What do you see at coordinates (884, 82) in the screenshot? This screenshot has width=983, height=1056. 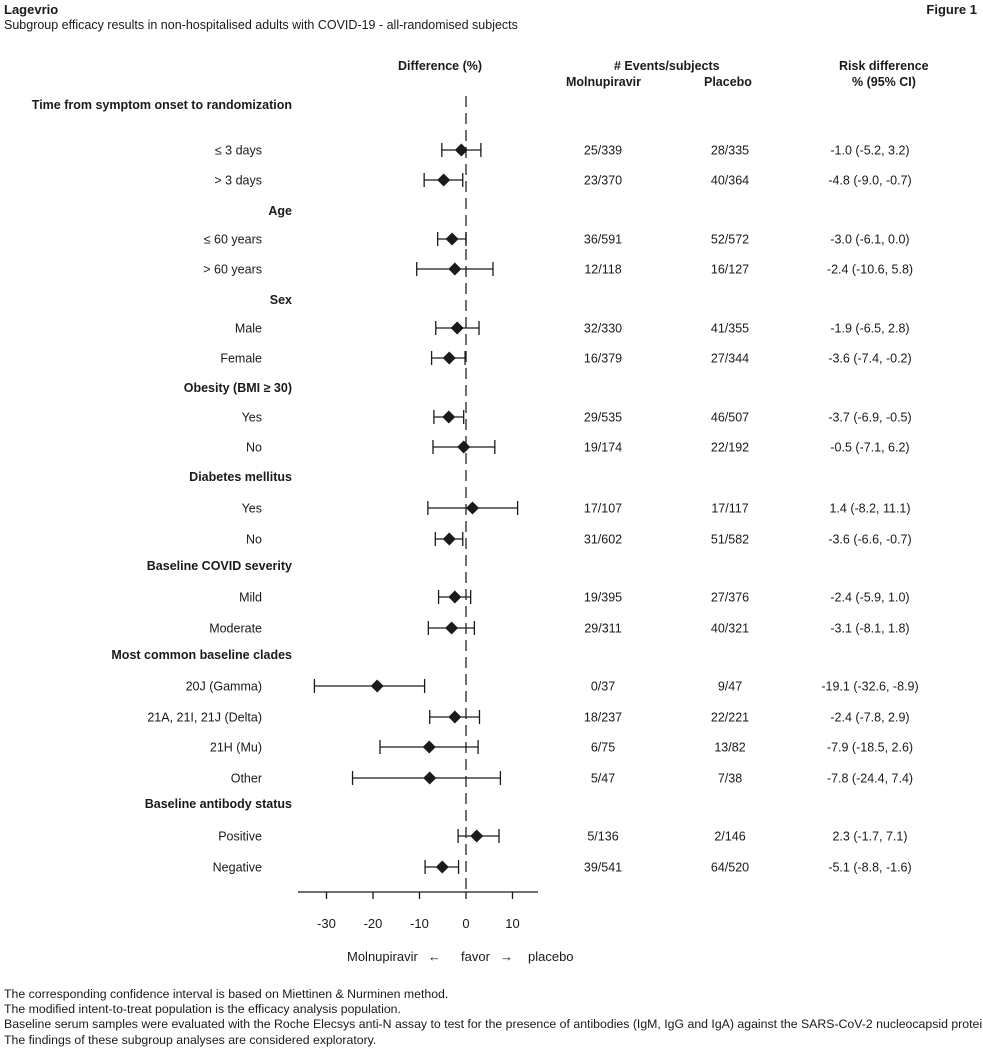 I see `risk-ci-header: % (95% CI)` at bounding box center [884, 82].